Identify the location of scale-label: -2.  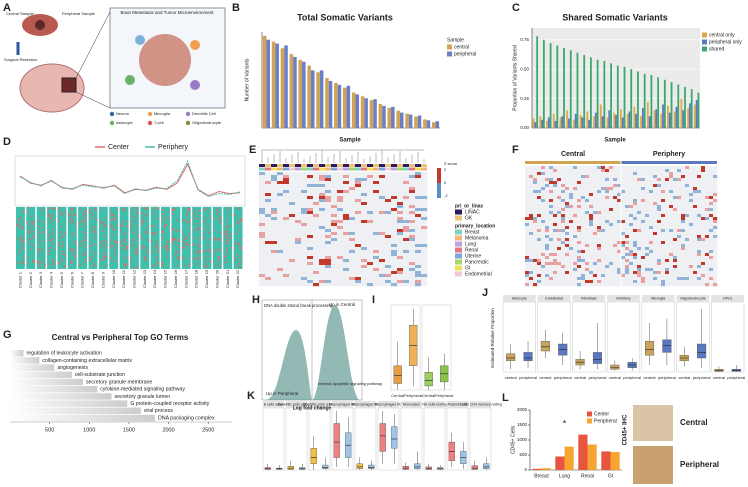
(446, 195).